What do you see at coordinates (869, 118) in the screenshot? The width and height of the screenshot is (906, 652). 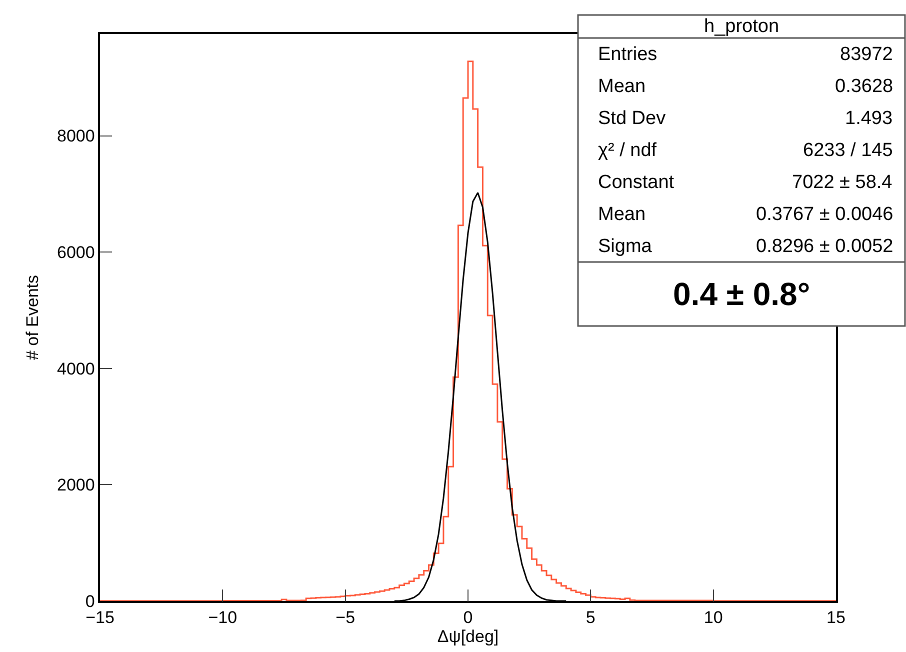 I see `text: 1.493` at bounding box center [869, 118].